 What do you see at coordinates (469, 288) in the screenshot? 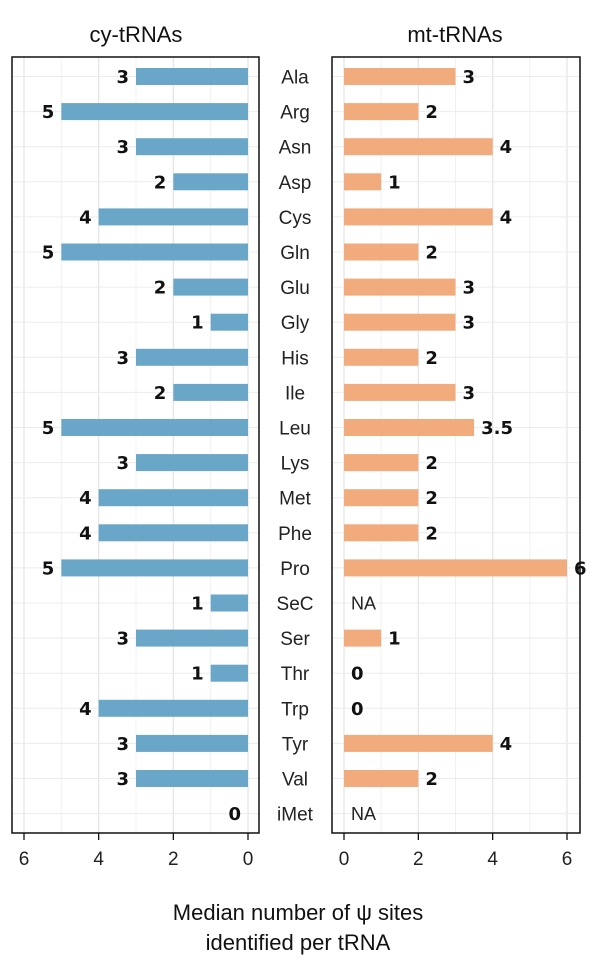
I see `mt-value-label-glu: 3` at bounding box center [469, 288].